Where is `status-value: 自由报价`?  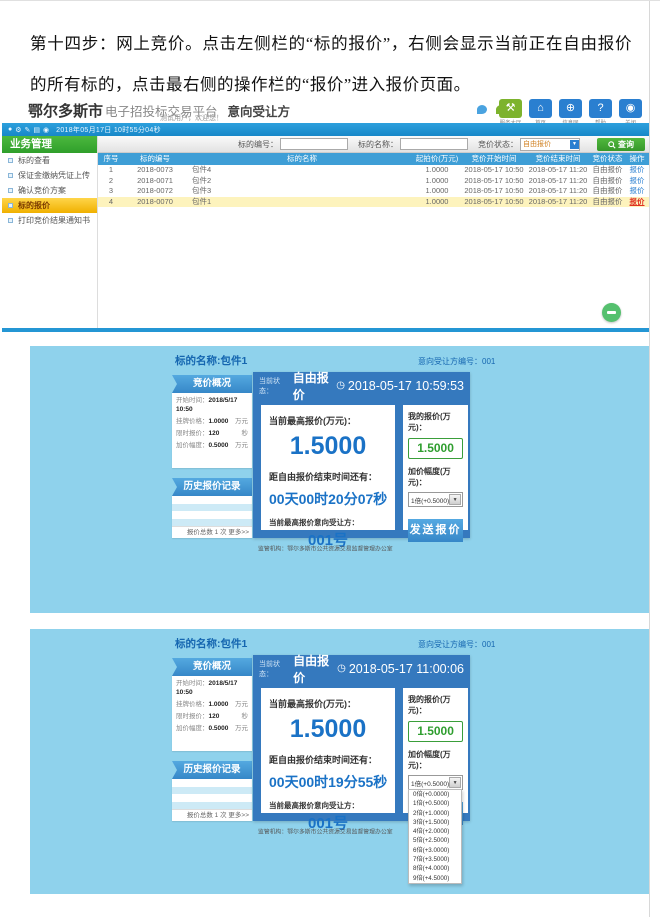 status-value: 自由报价 is located at coordinates (310, 386).